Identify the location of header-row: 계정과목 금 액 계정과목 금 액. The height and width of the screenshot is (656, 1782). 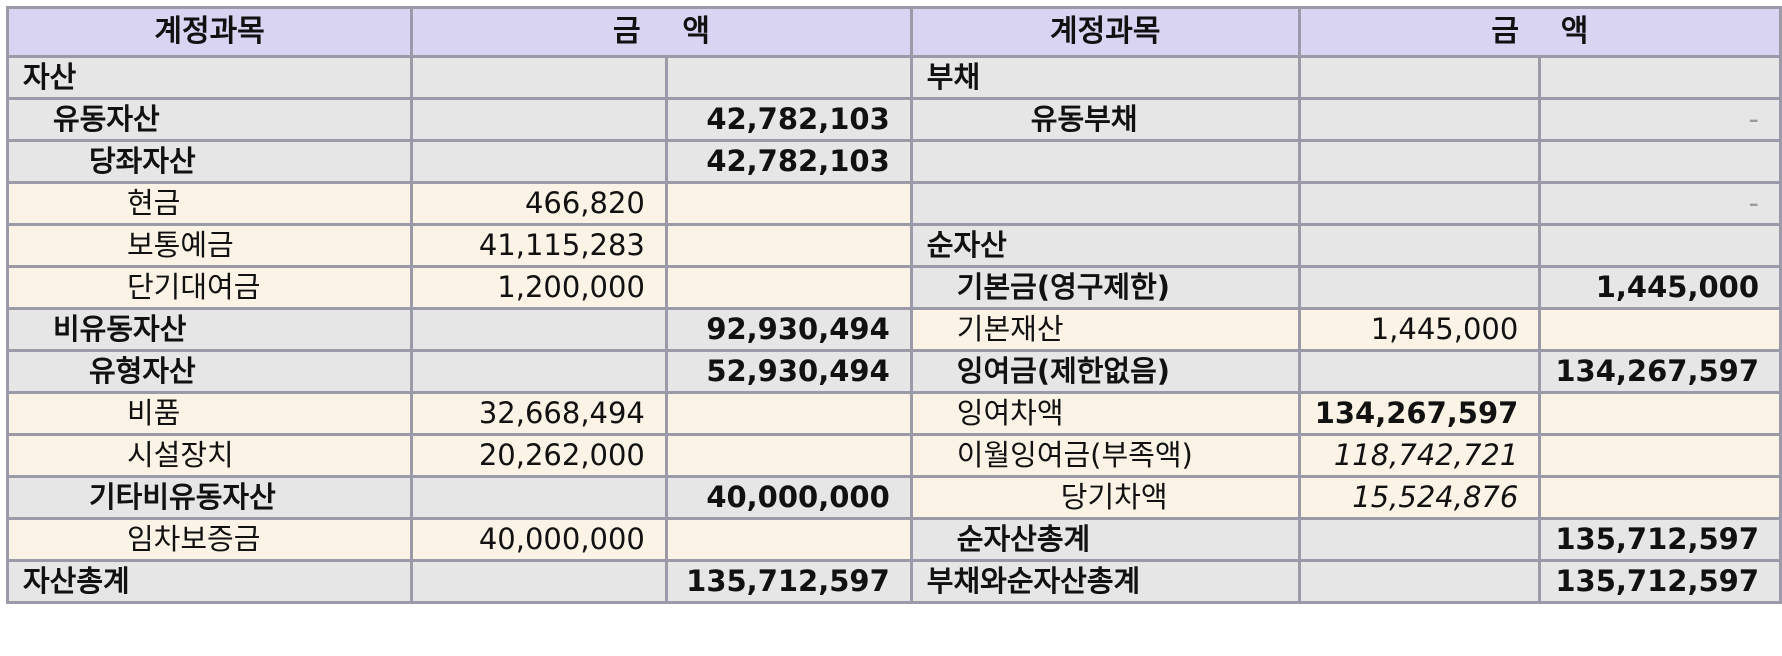
(893, 32).